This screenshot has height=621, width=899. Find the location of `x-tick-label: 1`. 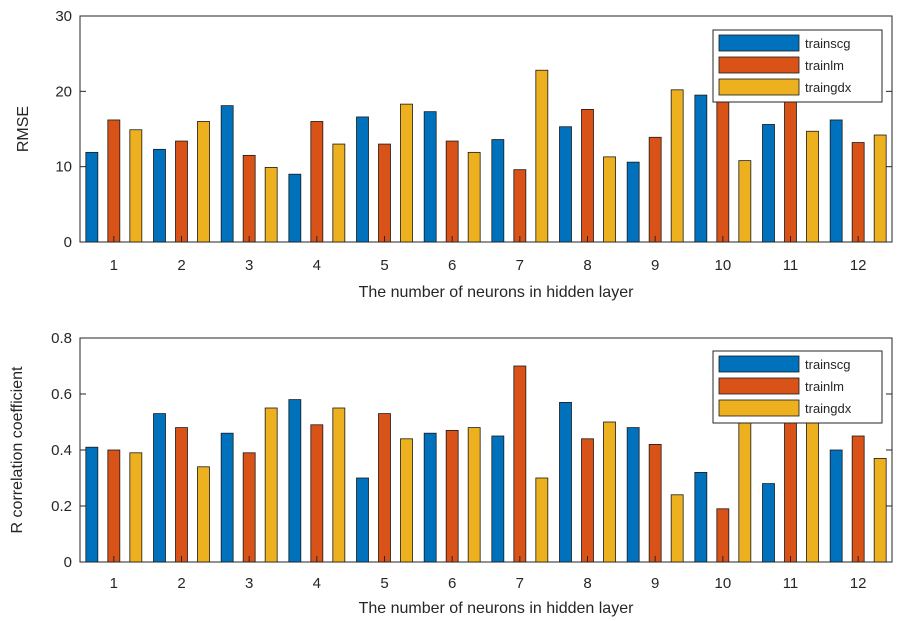

x-tick-label: 1 is located at coordinates (114, 265).